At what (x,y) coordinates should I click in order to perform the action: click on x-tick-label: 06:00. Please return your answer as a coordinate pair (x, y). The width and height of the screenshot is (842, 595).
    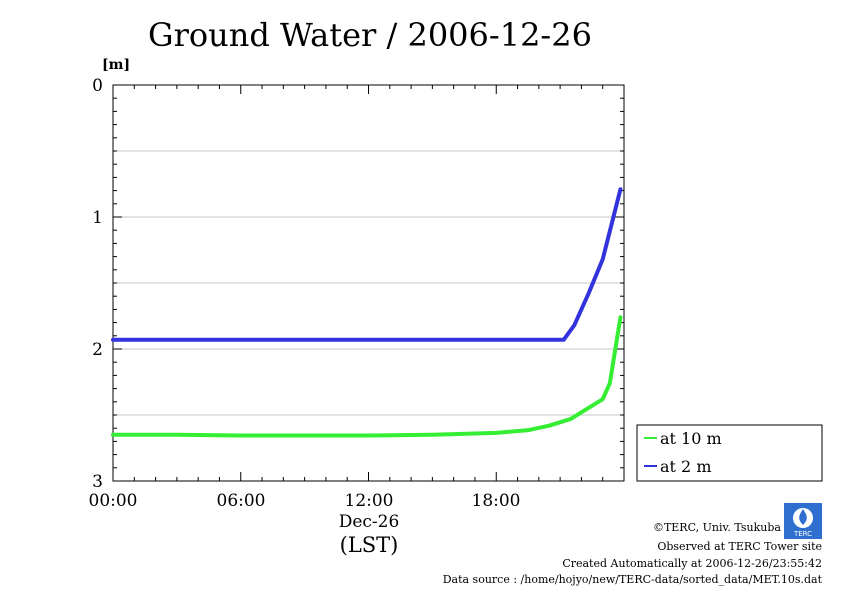
    Looking at the image, I should click on (241, 501).